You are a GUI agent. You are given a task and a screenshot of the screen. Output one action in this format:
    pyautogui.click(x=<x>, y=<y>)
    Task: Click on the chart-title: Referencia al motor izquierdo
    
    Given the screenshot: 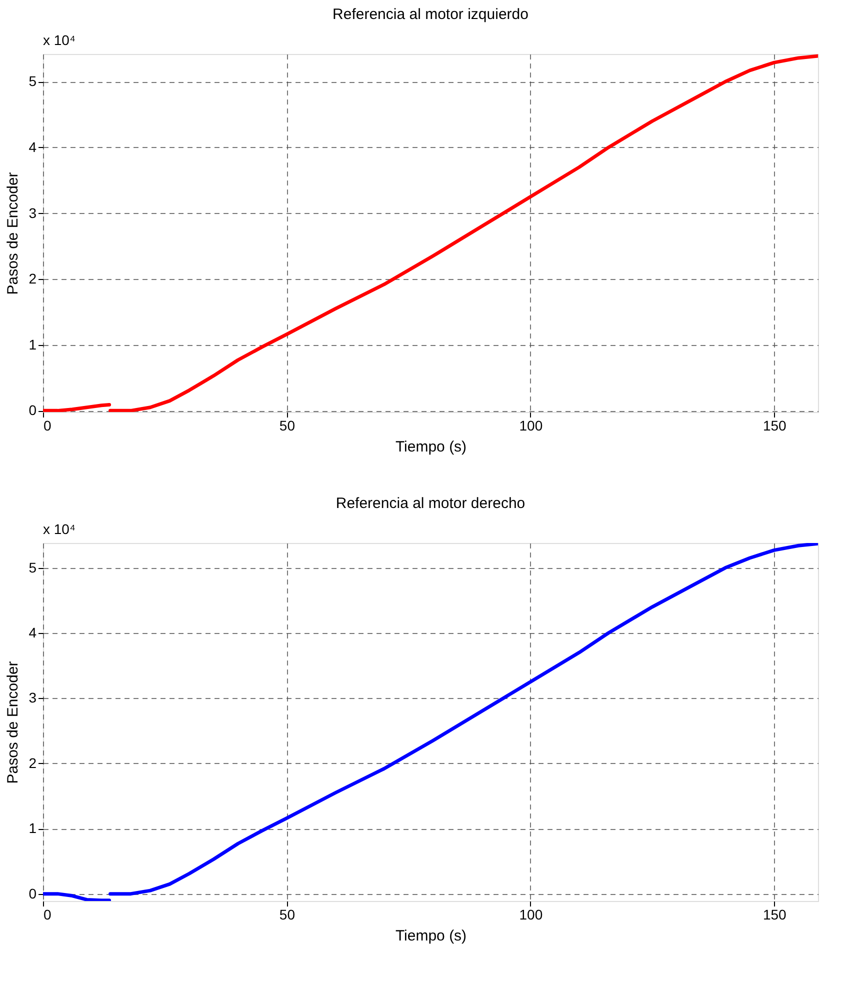 What is the action you would take?
    pyautogui.click(x=430, y=14)
    